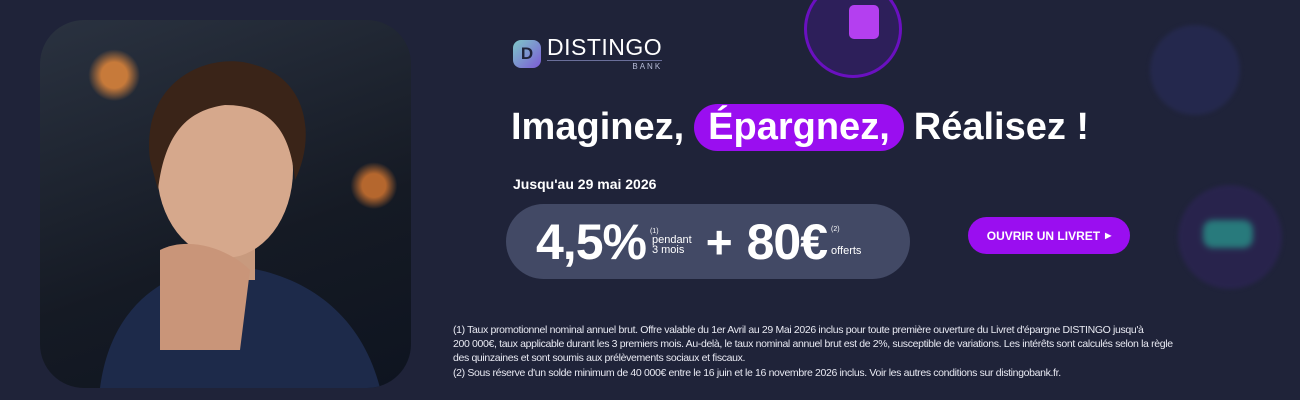 The image size is (1300, 400). I want to click on rate-line2: 3 mois, so click(668, 250).